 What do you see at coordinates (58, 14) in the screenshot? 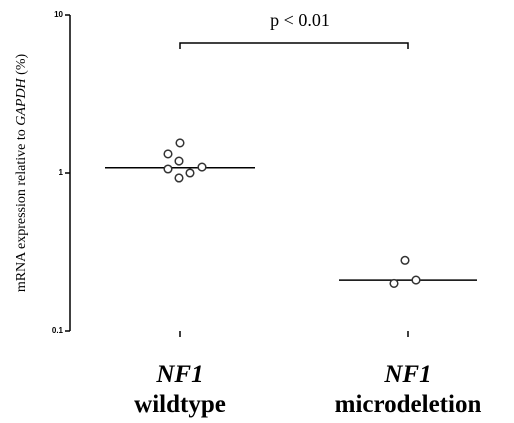
I see `y-tick-label: 10` at bounding box center [58, 14].